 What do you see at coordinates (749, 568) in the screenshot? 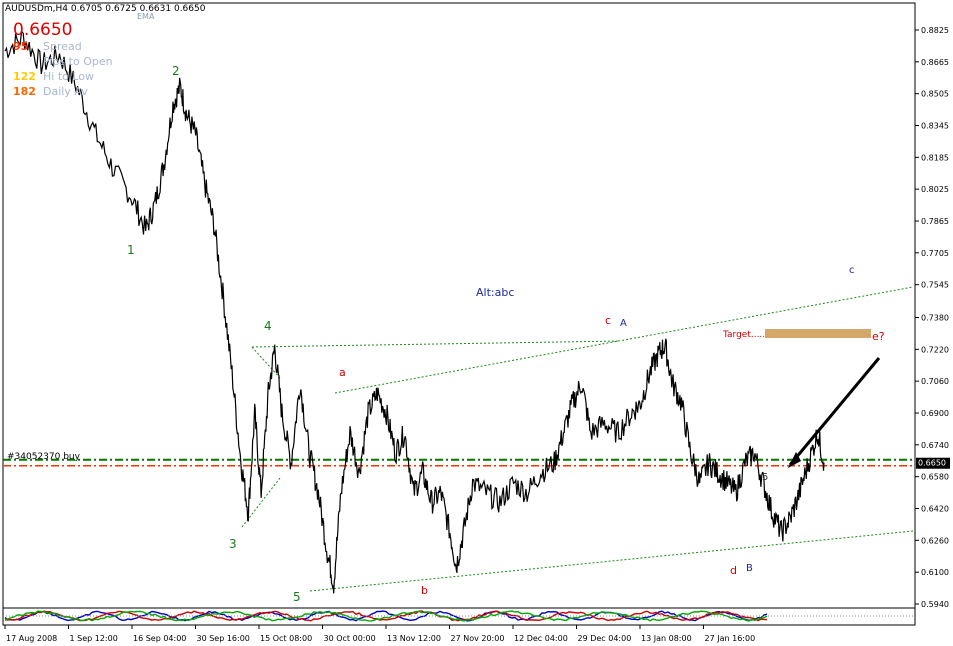
I see `wave-label-blue: B` at bounding box center [749, 568].